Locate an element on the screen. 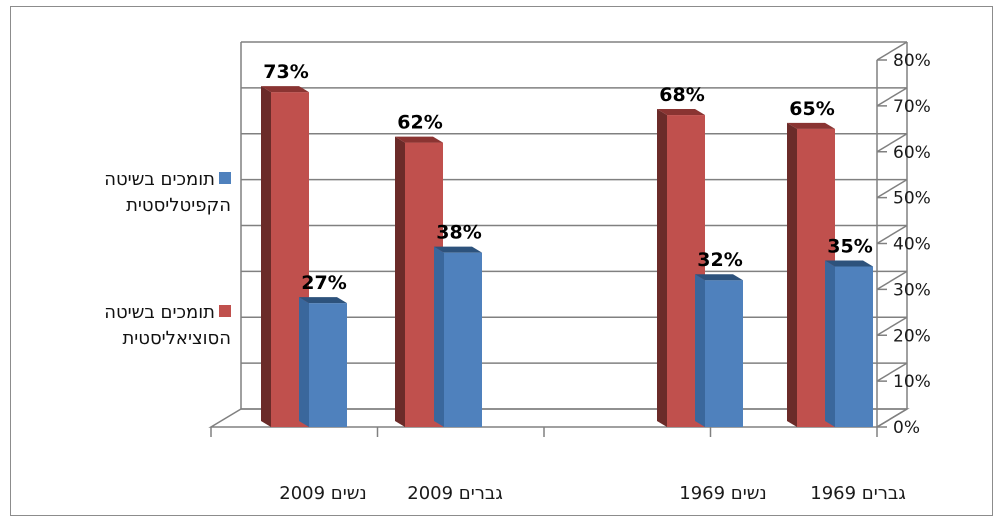 Image resolution: width=1003 pixels, height=522 pixels. legend-swatch-socialist is located at coordinates (225, 311).